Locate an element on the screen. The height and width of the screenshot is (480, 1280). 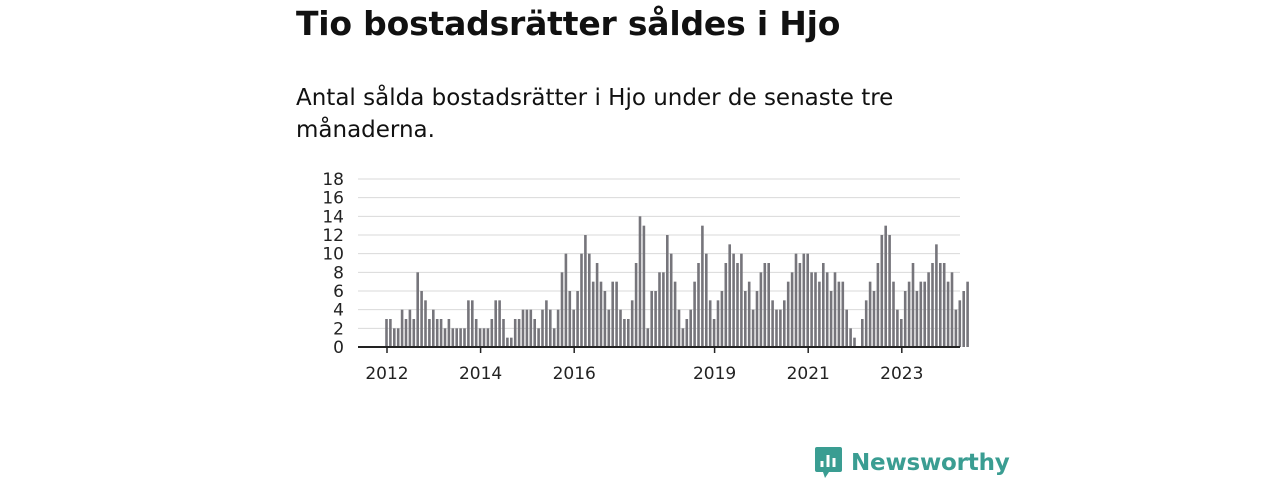
y-tick-label: 8 is located at coordinates (338, 273).